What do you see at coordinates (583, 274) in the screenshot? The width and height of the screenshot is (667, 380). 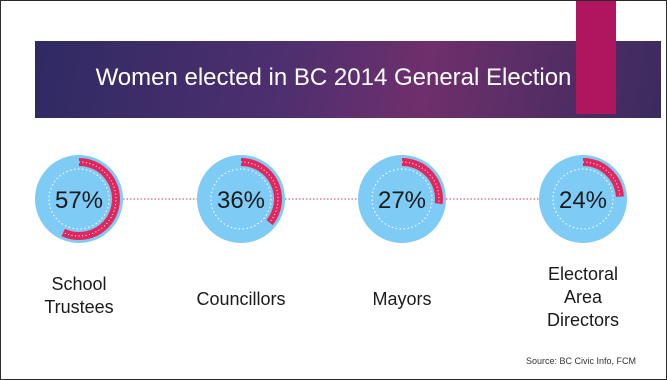 I see `category-label-line: Electoral` at bounding box center [583, 274].